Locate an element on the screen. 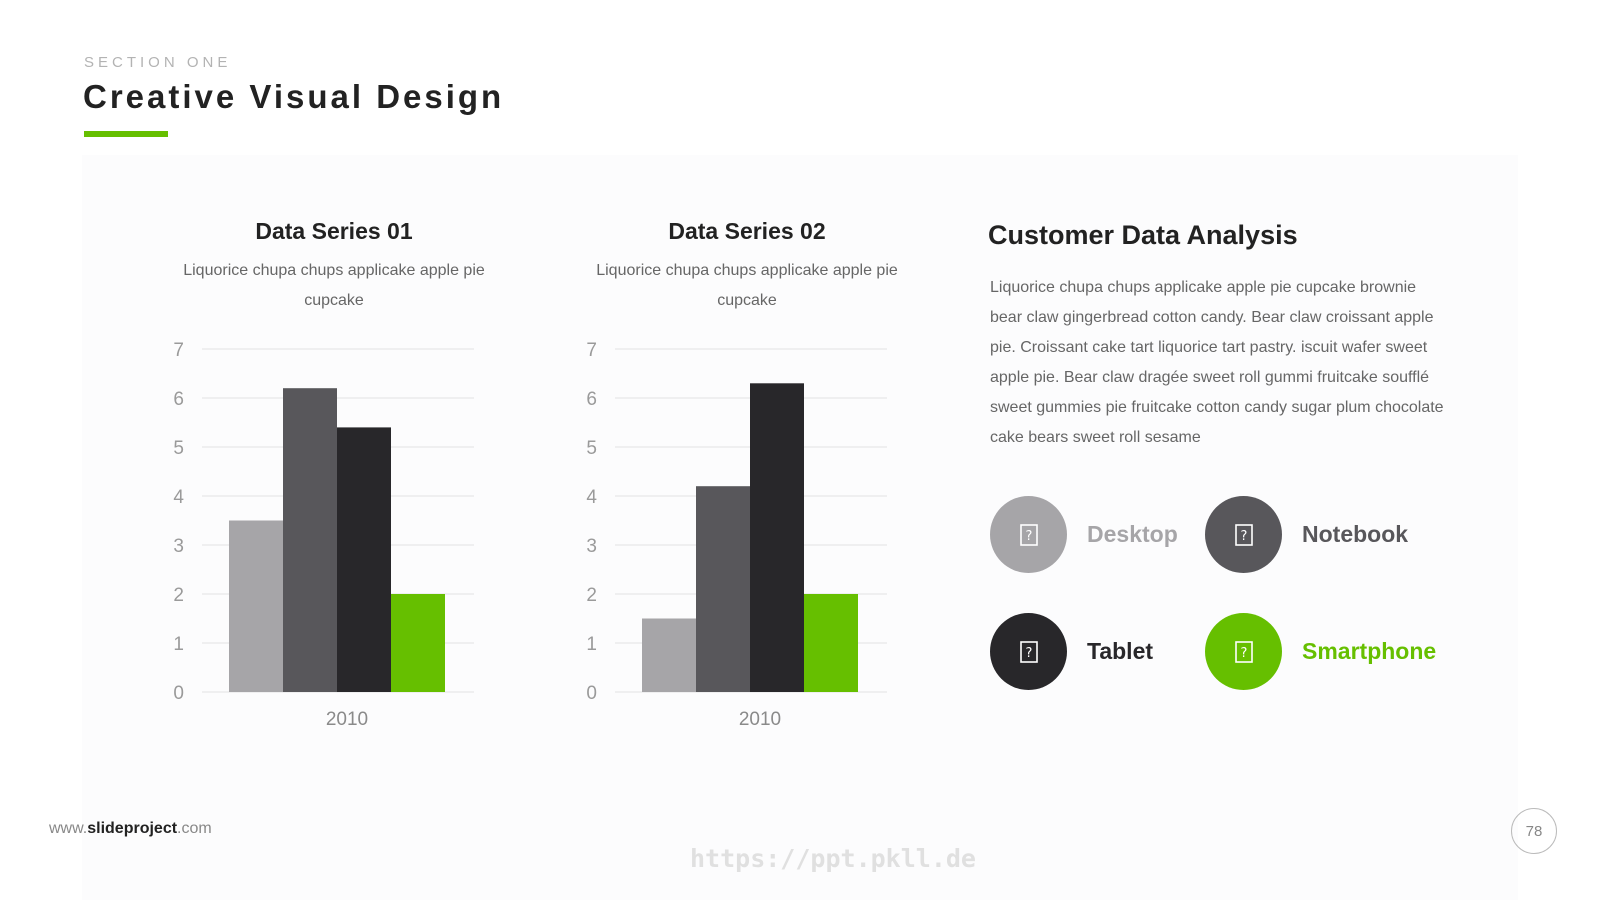 This screenshot has width=1600, height=900. device-label: Notebook is located at coordinates (1355, 534).